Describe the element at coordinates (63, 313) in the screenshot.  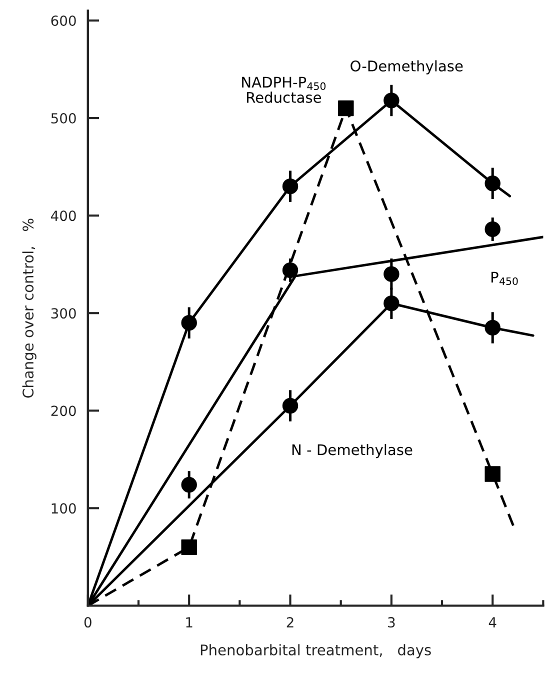
I see `y-tick-label: 300` at that location.